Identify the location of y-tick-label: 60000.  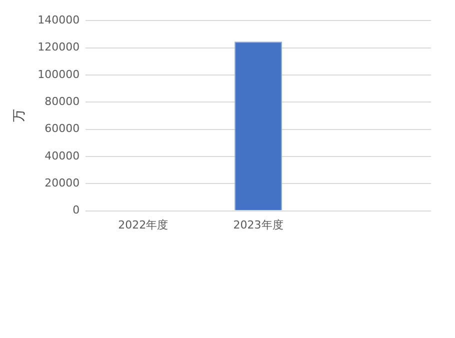
(62, 129).